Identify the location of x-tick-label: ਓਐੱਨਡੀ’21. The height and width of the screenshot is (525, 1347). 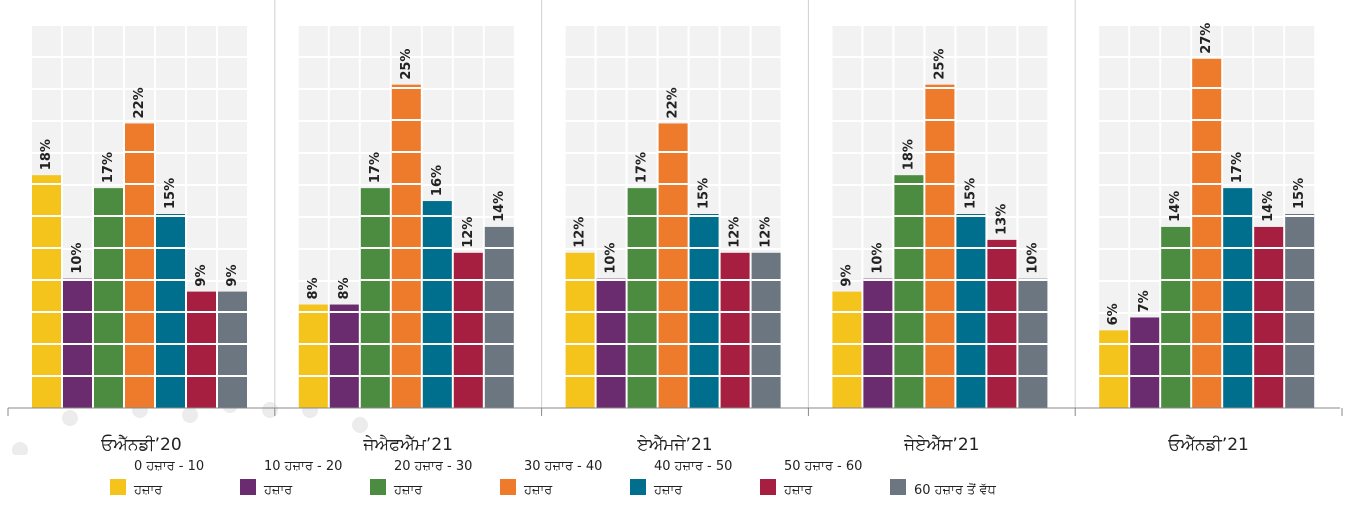
(1208, 445).